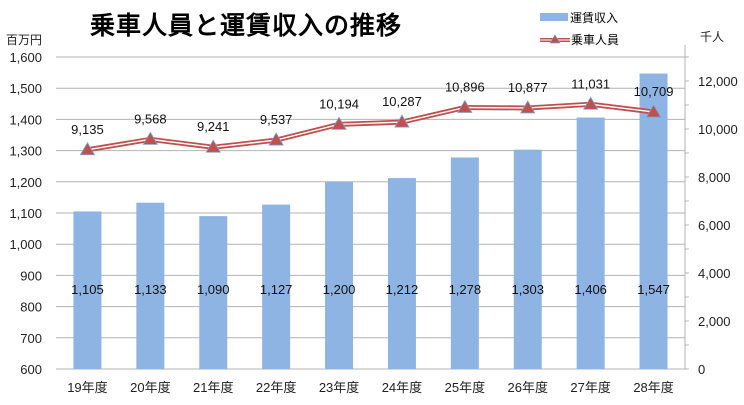 This screenshot has width=744, height=405. Describe the element at coordinates (25, 57) in the screenshot. I see `left-axis-tick-label: 1,600` at that location.